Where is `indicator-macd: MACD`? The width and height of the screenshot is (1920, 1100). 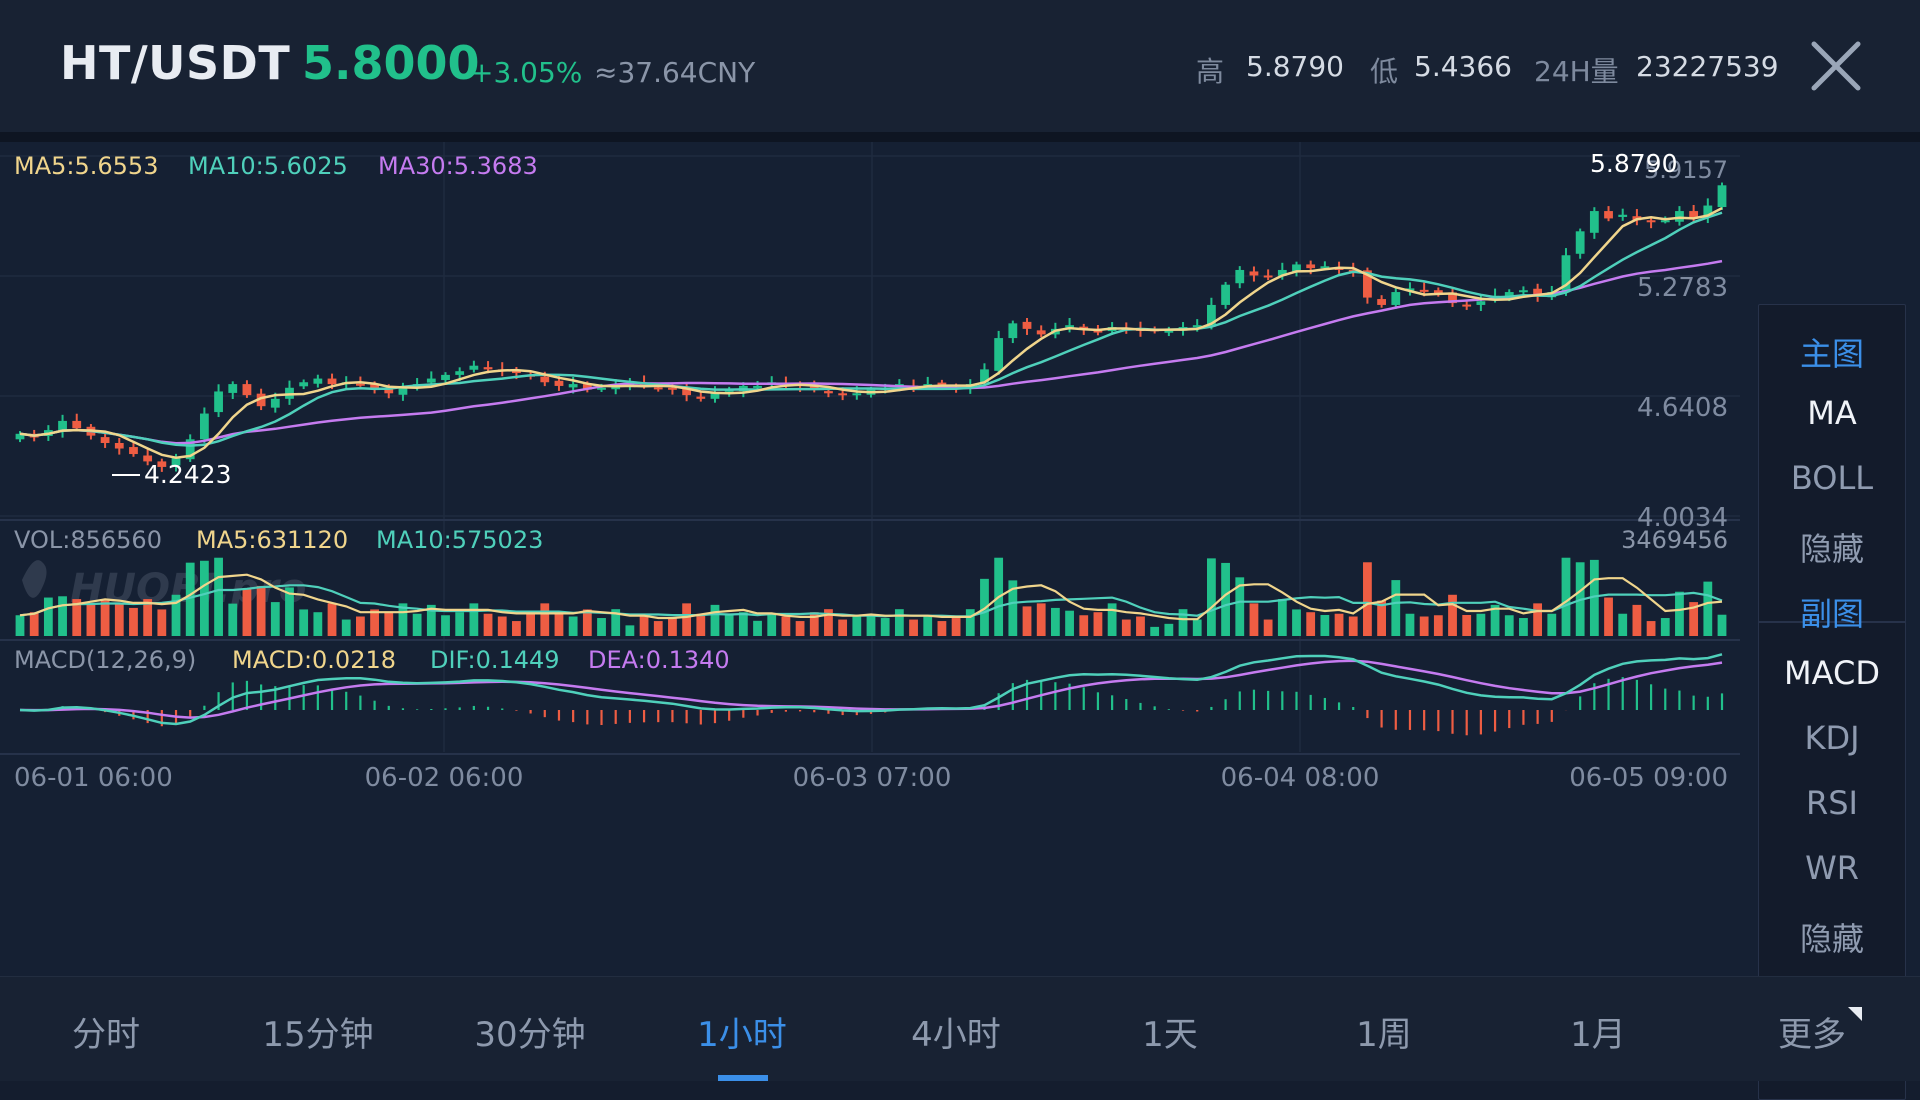
indicator-macd: MACD is located at coordinates (1832, 673).